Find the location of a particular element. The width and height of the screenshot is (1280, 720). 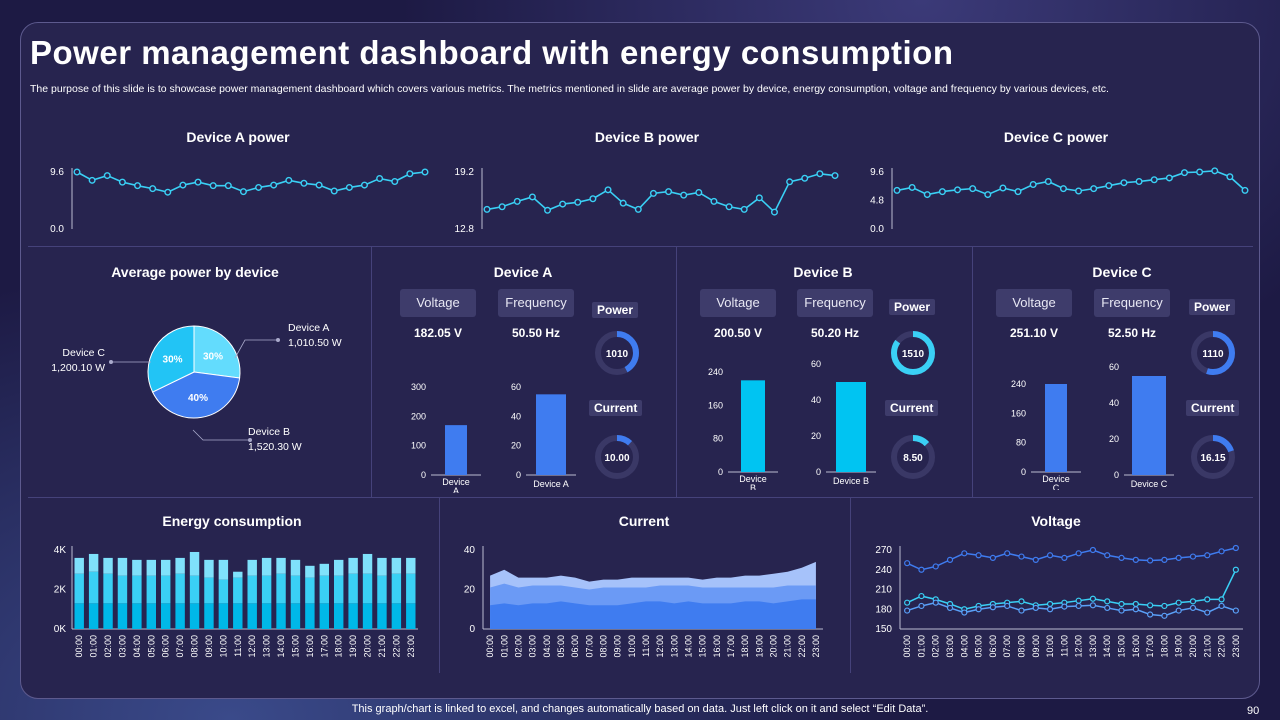

device-c-frequency-tab: Frequency is located at coordinates (1132, 303).